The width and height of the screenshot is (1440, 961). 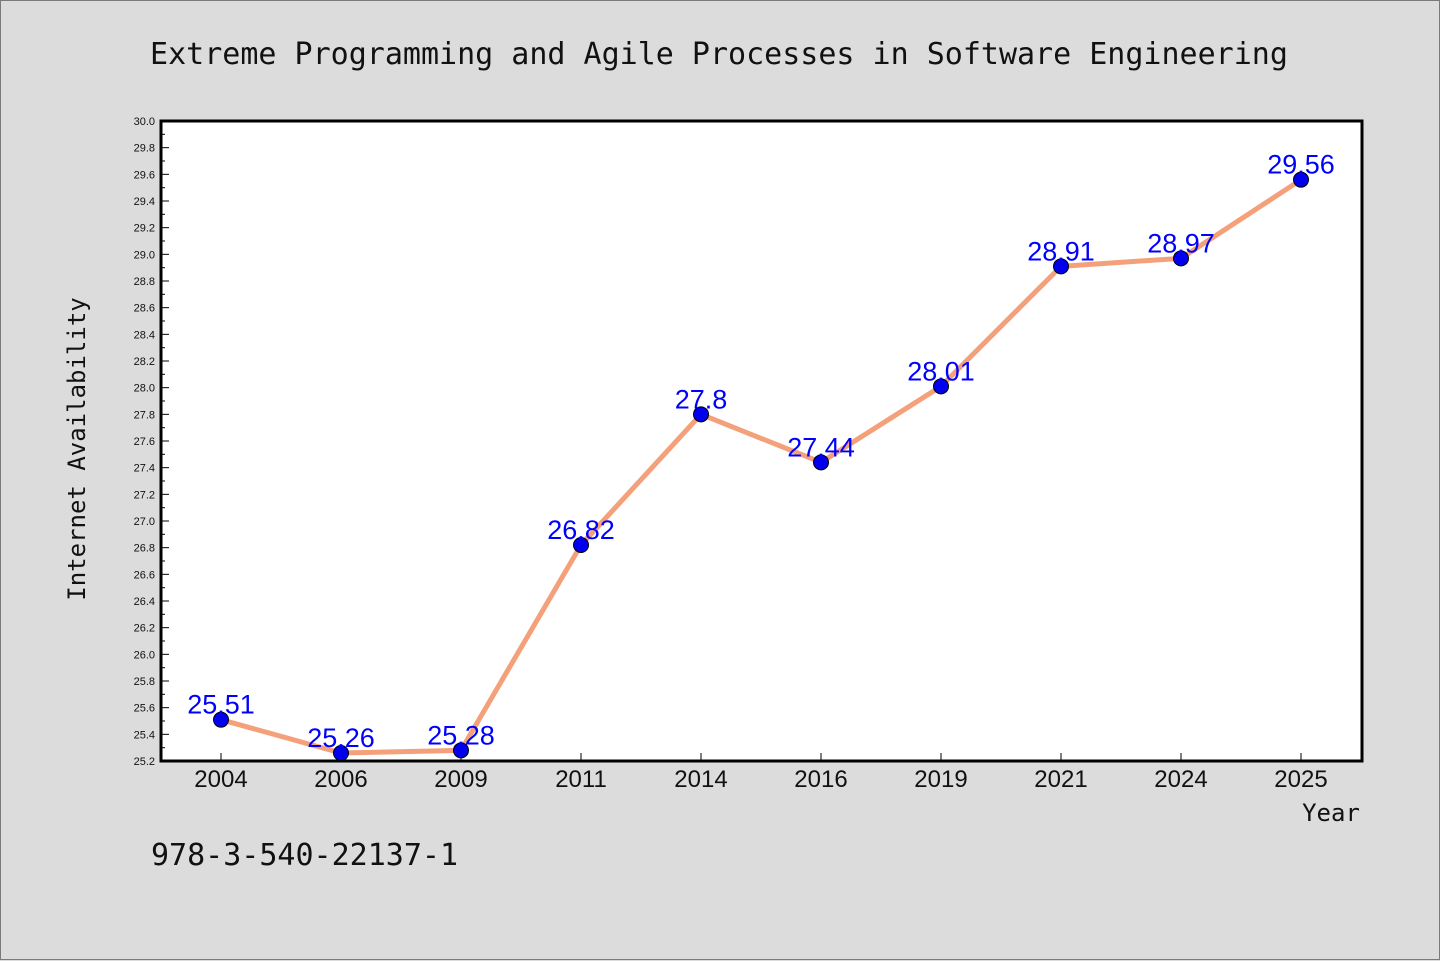 What do you see at coordinates (941, 371) in the screenshot?
I see `data-label: 28.01` at bounding box center [941, 371].